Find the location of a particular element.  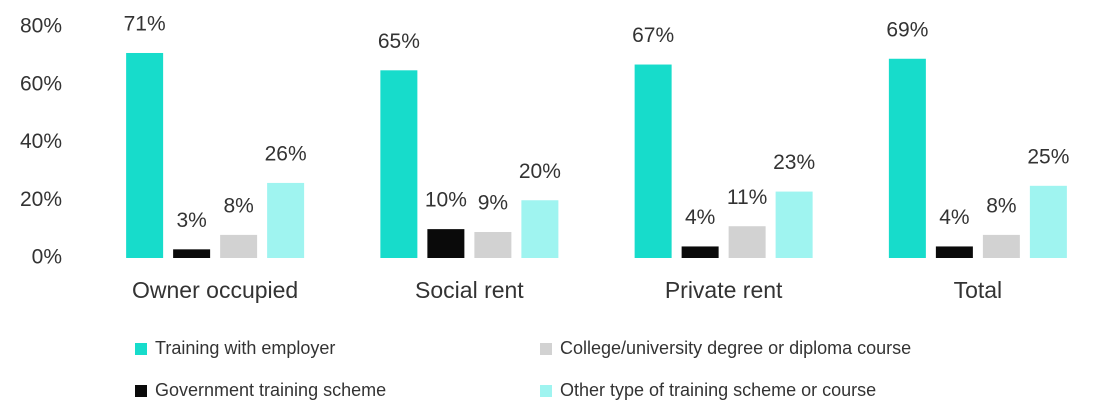

value-label: 20% is located at coordinates (540, 171).